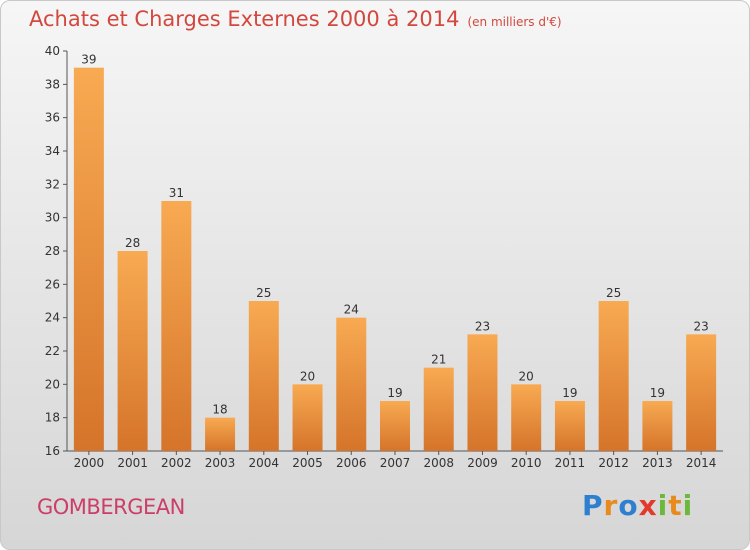 Image resolution: width=750 pixels, height=550 pixels. I want to click on bar-2005, so click(307, 417).